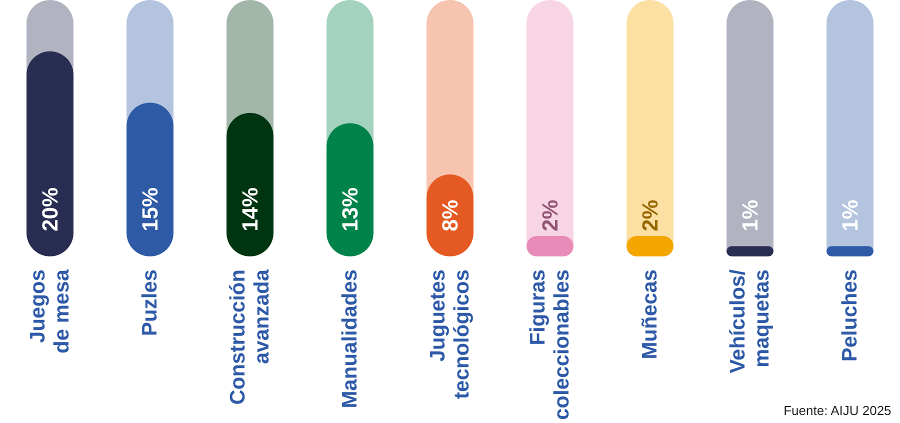 The width and height of the screenshot is (900, 423). What do you see at coordinates (450, 334) in the screenshot?
I see `x-tick-label: Juguetes tecnológicos` at bounding box center [450, 334].